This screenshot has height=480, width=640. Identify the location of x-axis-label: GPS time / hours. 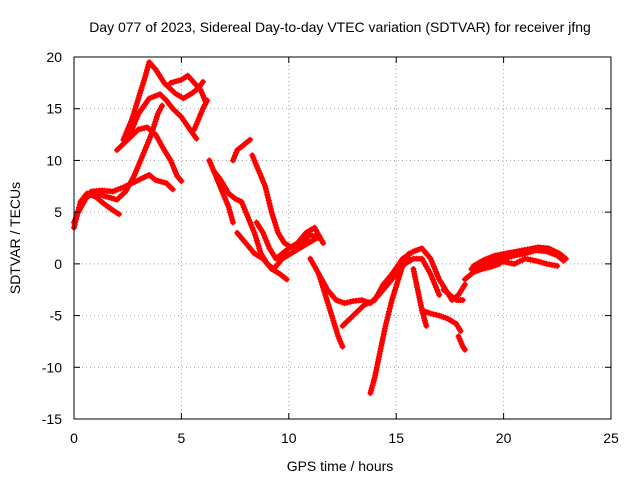
(340, 466).